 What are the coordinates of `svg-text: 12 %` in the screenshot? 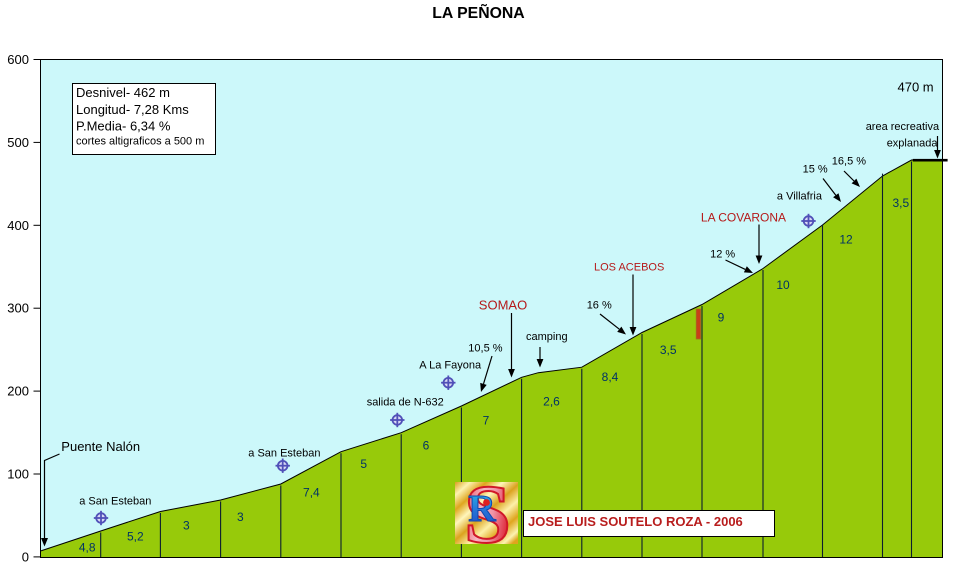 It's located at (722, 255).